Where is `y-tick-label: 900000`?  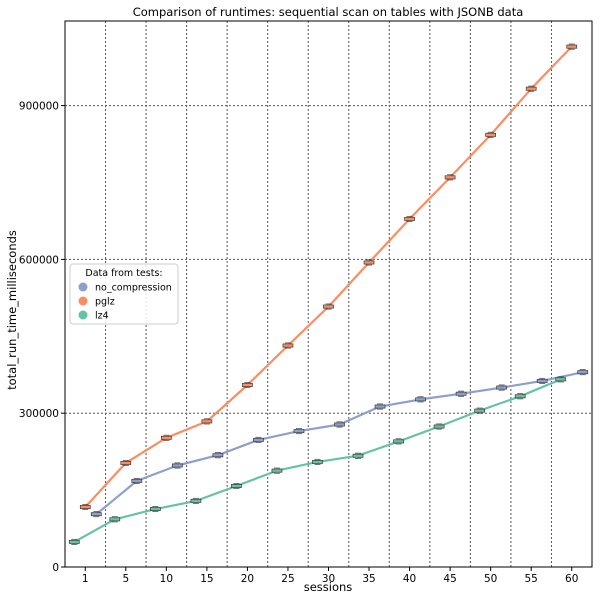
y-tick-label: 900000 is located at coordinates (39, 107).